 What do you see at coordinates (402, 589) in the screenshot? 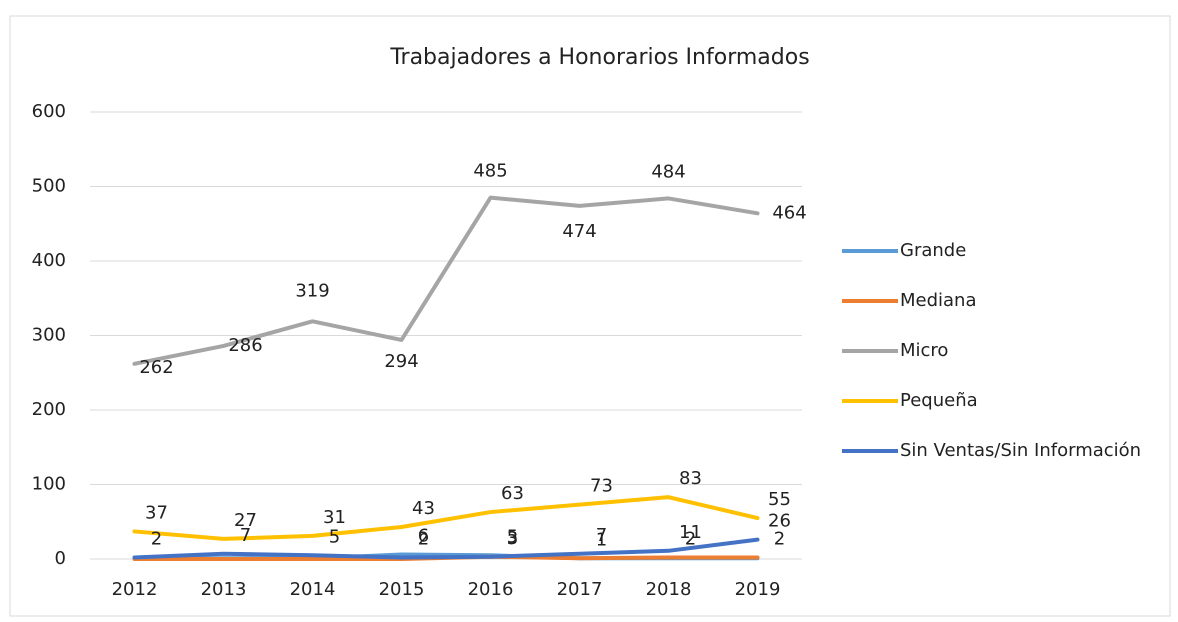
I see `x-tick-label: 2015` at bounding box center [402, 589].